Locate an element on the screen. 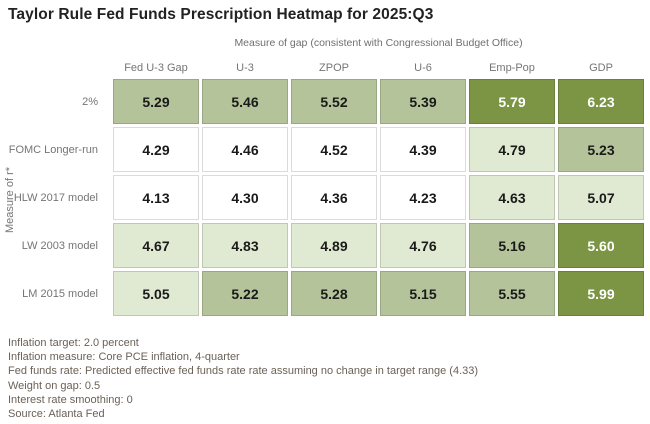 The width and height of the screenshot is (650, 424). heatmap-cell: 4.52 is located at coordinates (334, 149).